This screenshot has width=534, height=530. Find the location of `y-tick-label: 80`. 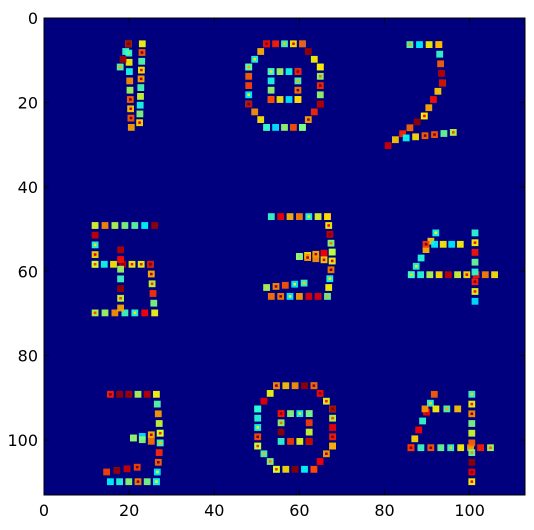

y-tick-label: 80 is located at coordinates (28, 356).